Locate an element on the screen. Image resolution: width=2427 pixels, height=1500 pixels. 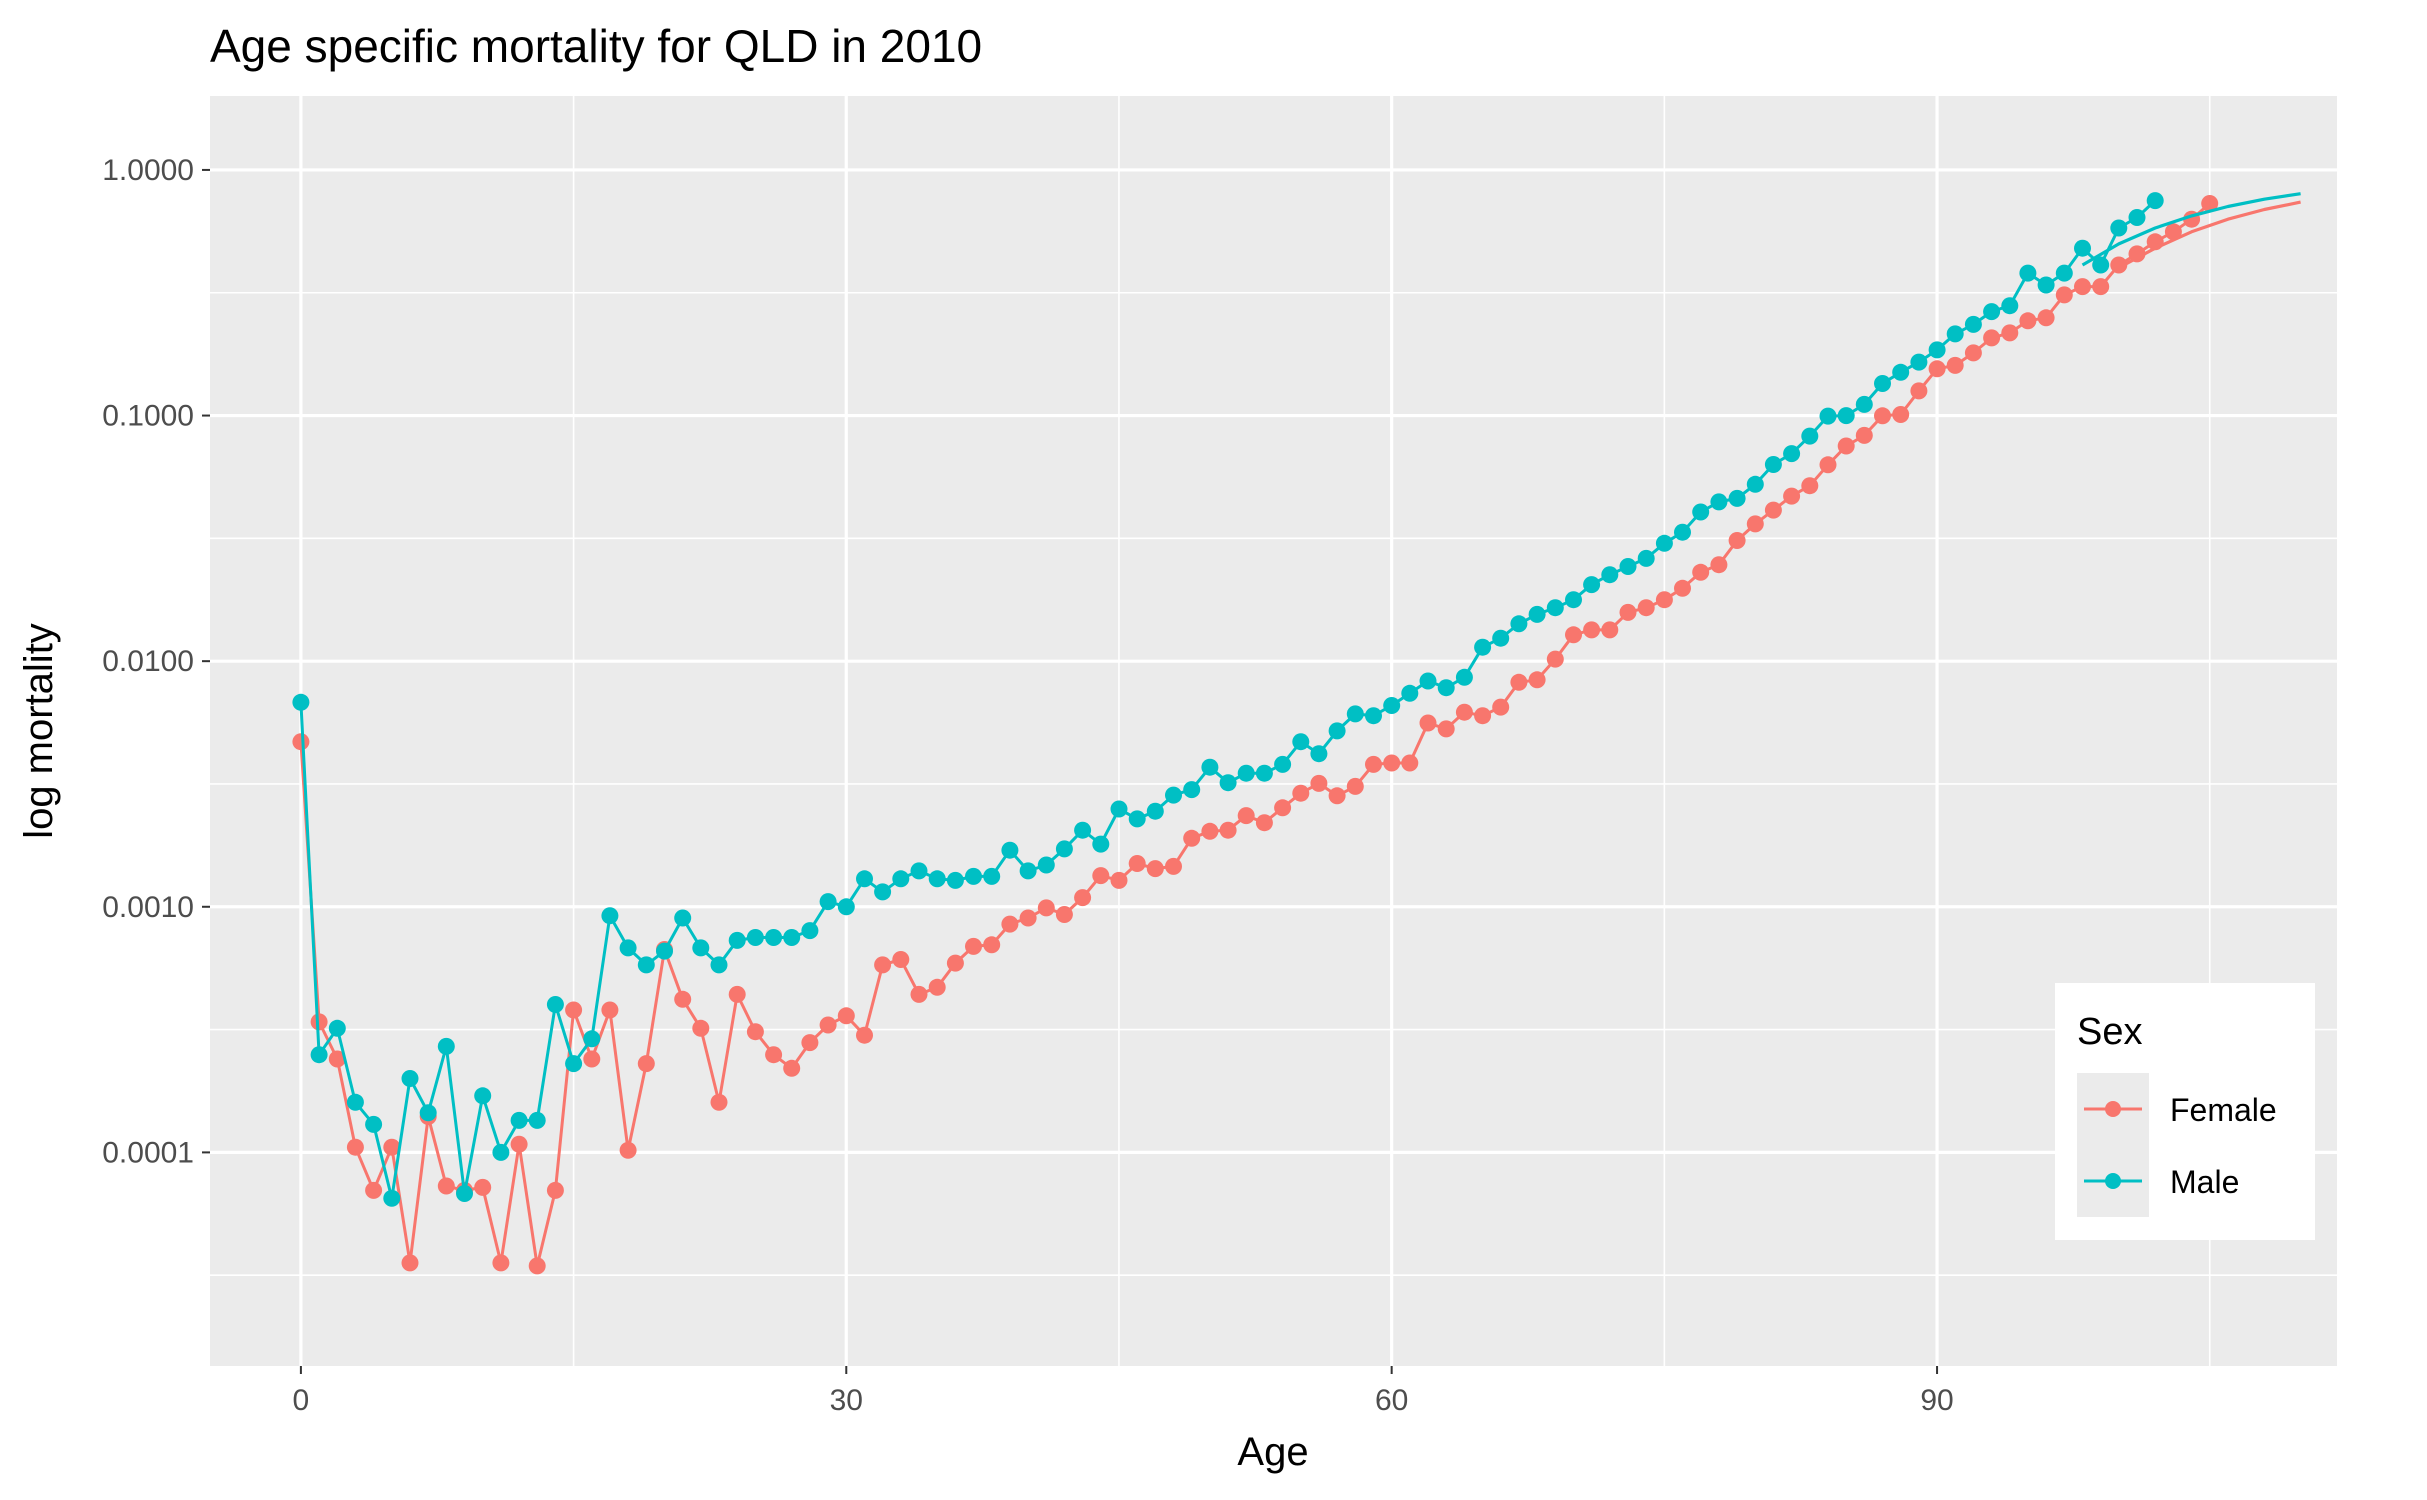
x-axis-title: Age is located at coordinates (1272, 1452).